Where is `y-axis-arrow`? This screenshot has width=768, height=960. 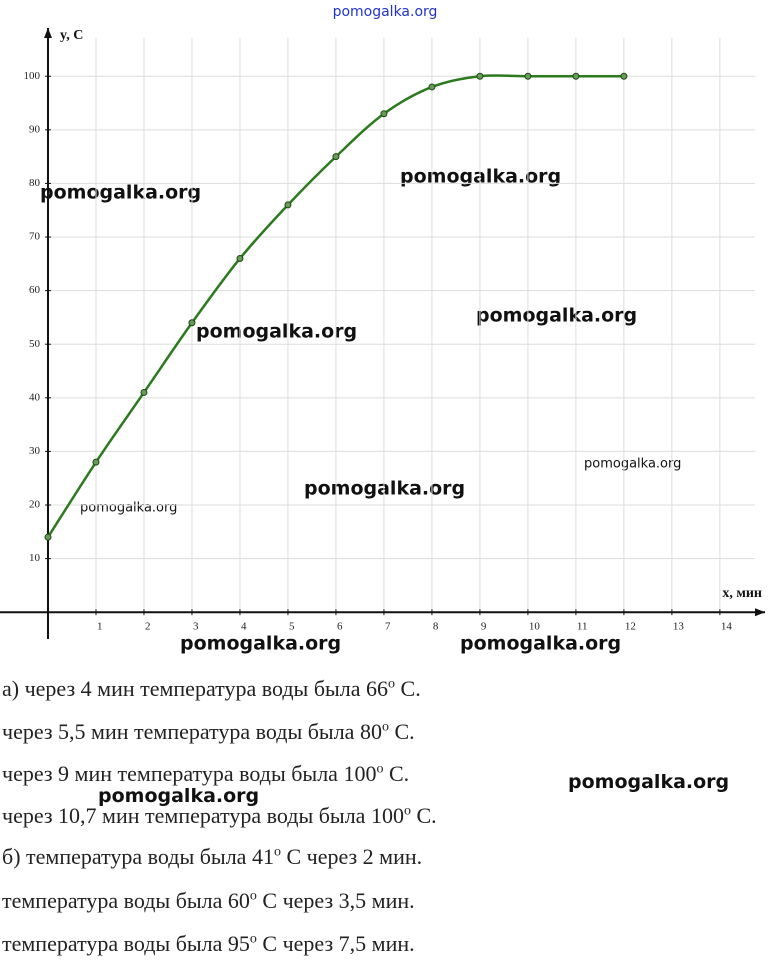 y-axis-arrow is located at coordinates (47, 33).